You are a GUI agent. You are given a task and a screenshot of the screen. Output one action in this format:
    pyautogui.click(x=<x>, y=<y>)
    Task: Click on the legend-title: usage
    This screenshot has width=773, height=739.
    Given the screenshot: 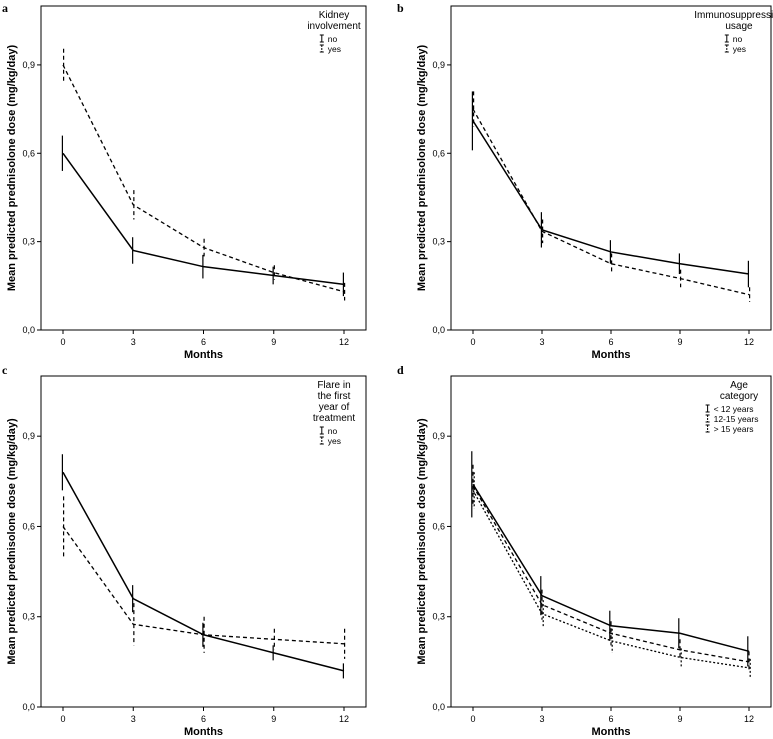 What is the action you would take?
    pyautogui.click(x=739, y=26)
    